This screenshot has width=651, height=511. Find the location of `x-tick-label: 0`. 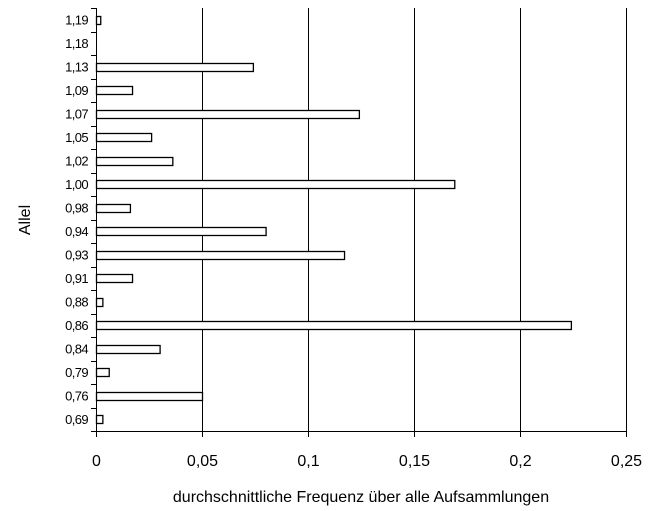

x-tick-label: 0 is located at coordinates (96, 461).